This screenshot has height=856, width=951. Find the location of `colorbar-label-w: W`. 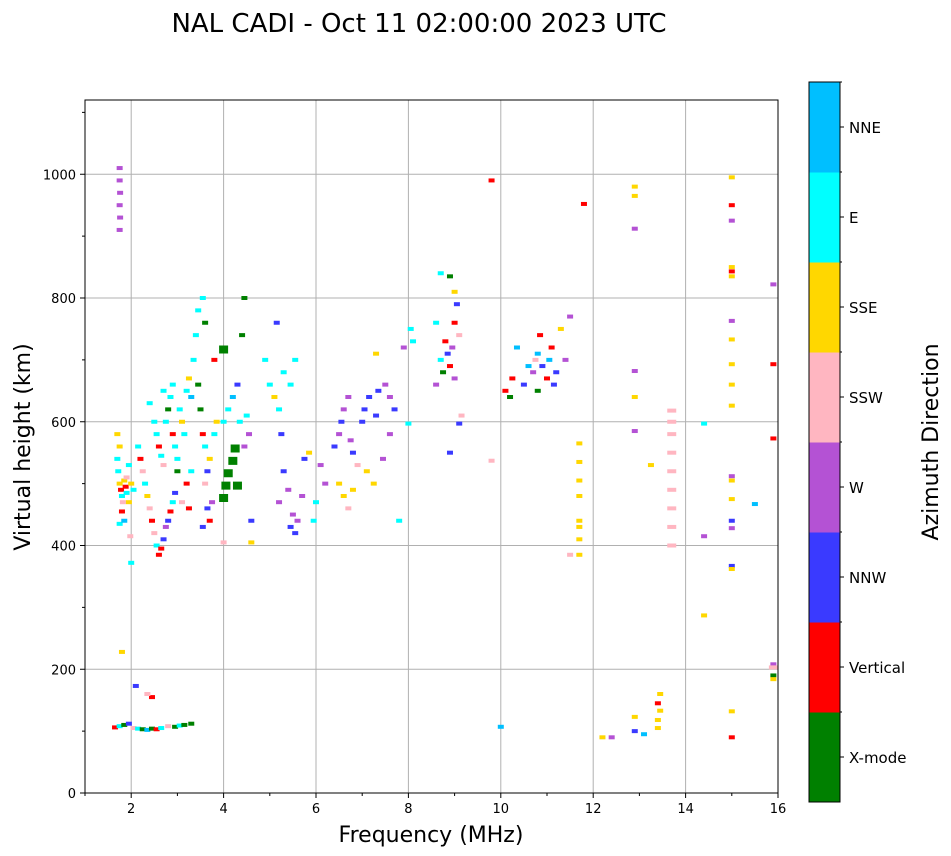

colorbar-label-w: W is located at coordinates (856, 488).